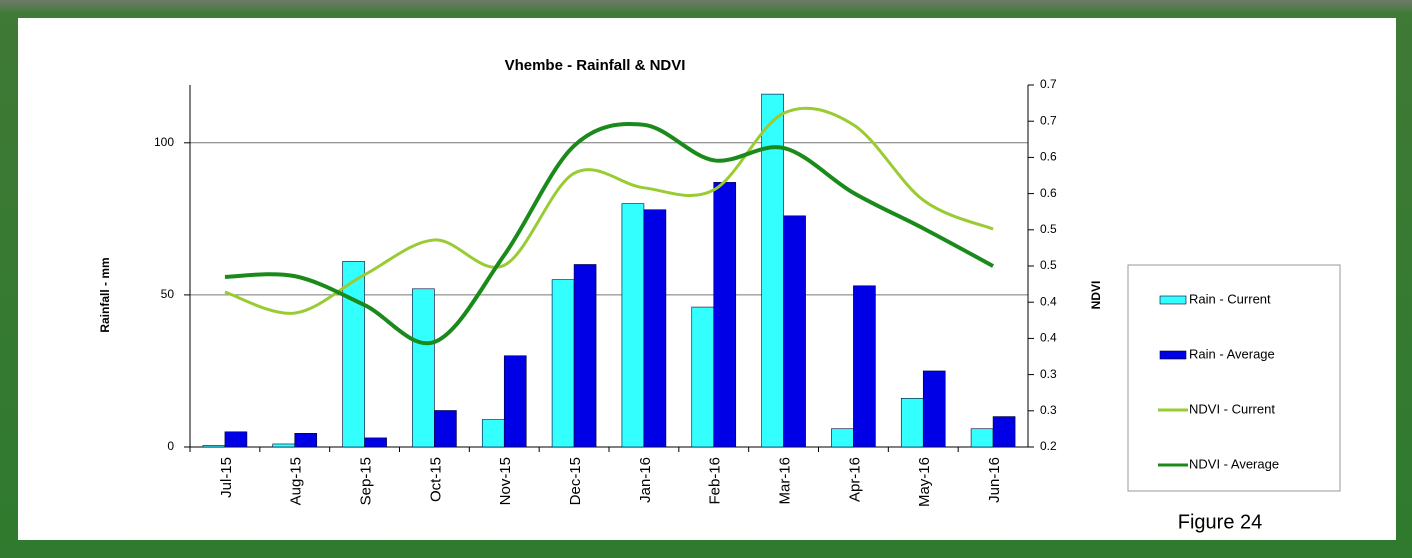  I want to click on chart-title: Vhembe - Rainfall & NDVI, so click(595, 65).